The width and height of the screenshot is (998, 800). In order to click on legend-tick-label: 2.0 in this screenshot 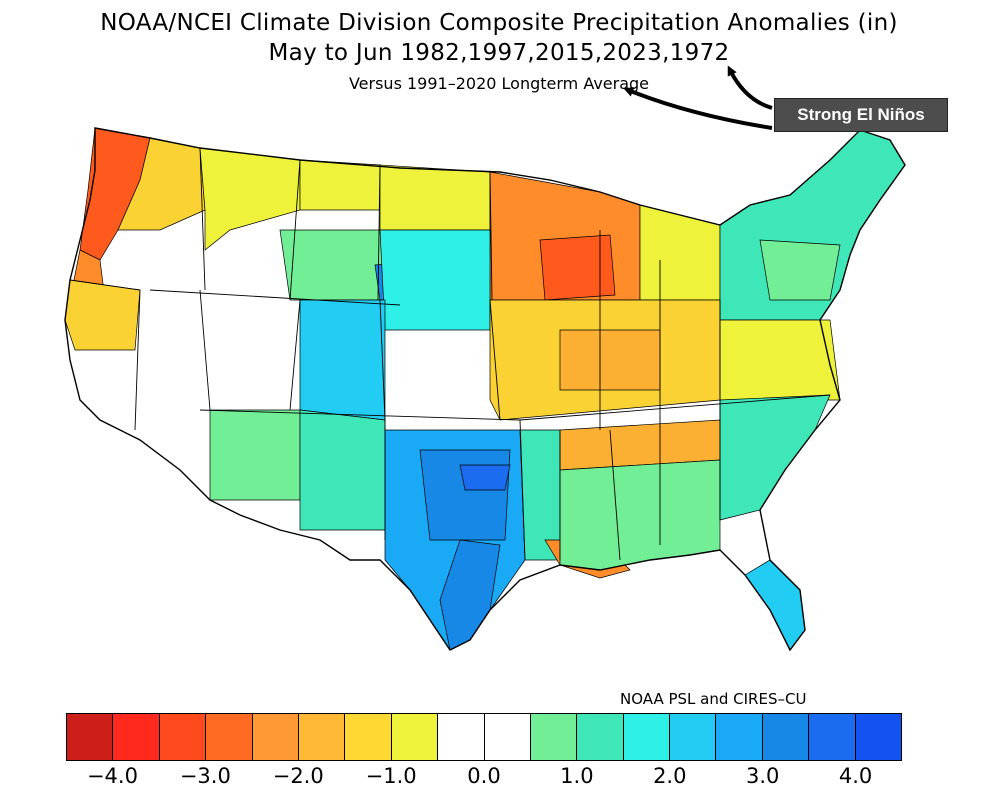, I will do `click(670, 776)`.